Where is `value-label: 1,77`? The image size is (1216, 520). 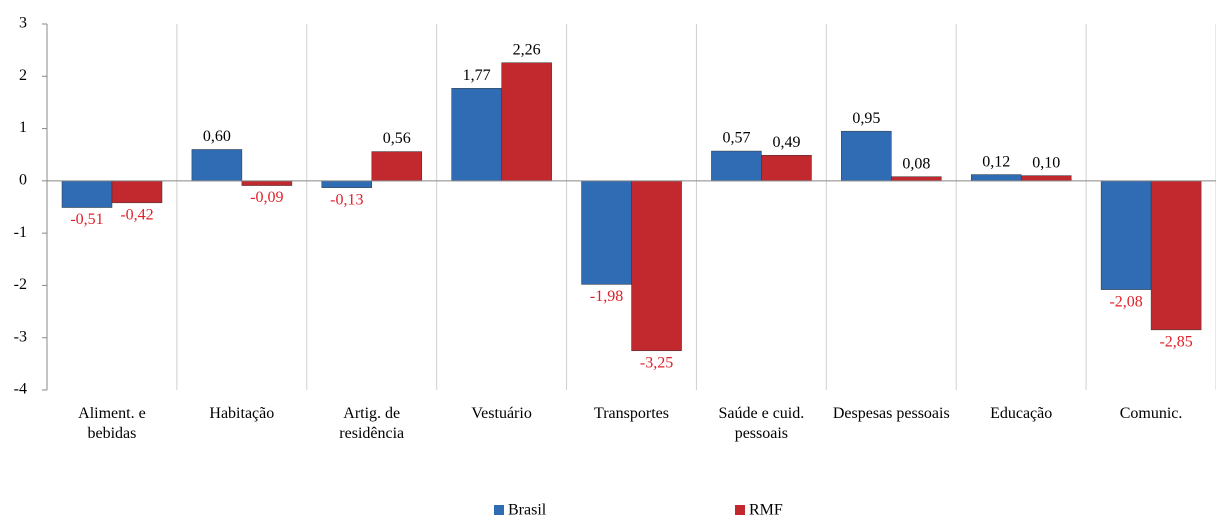
value-label: 1,77 is located at coordinates (477, 75).